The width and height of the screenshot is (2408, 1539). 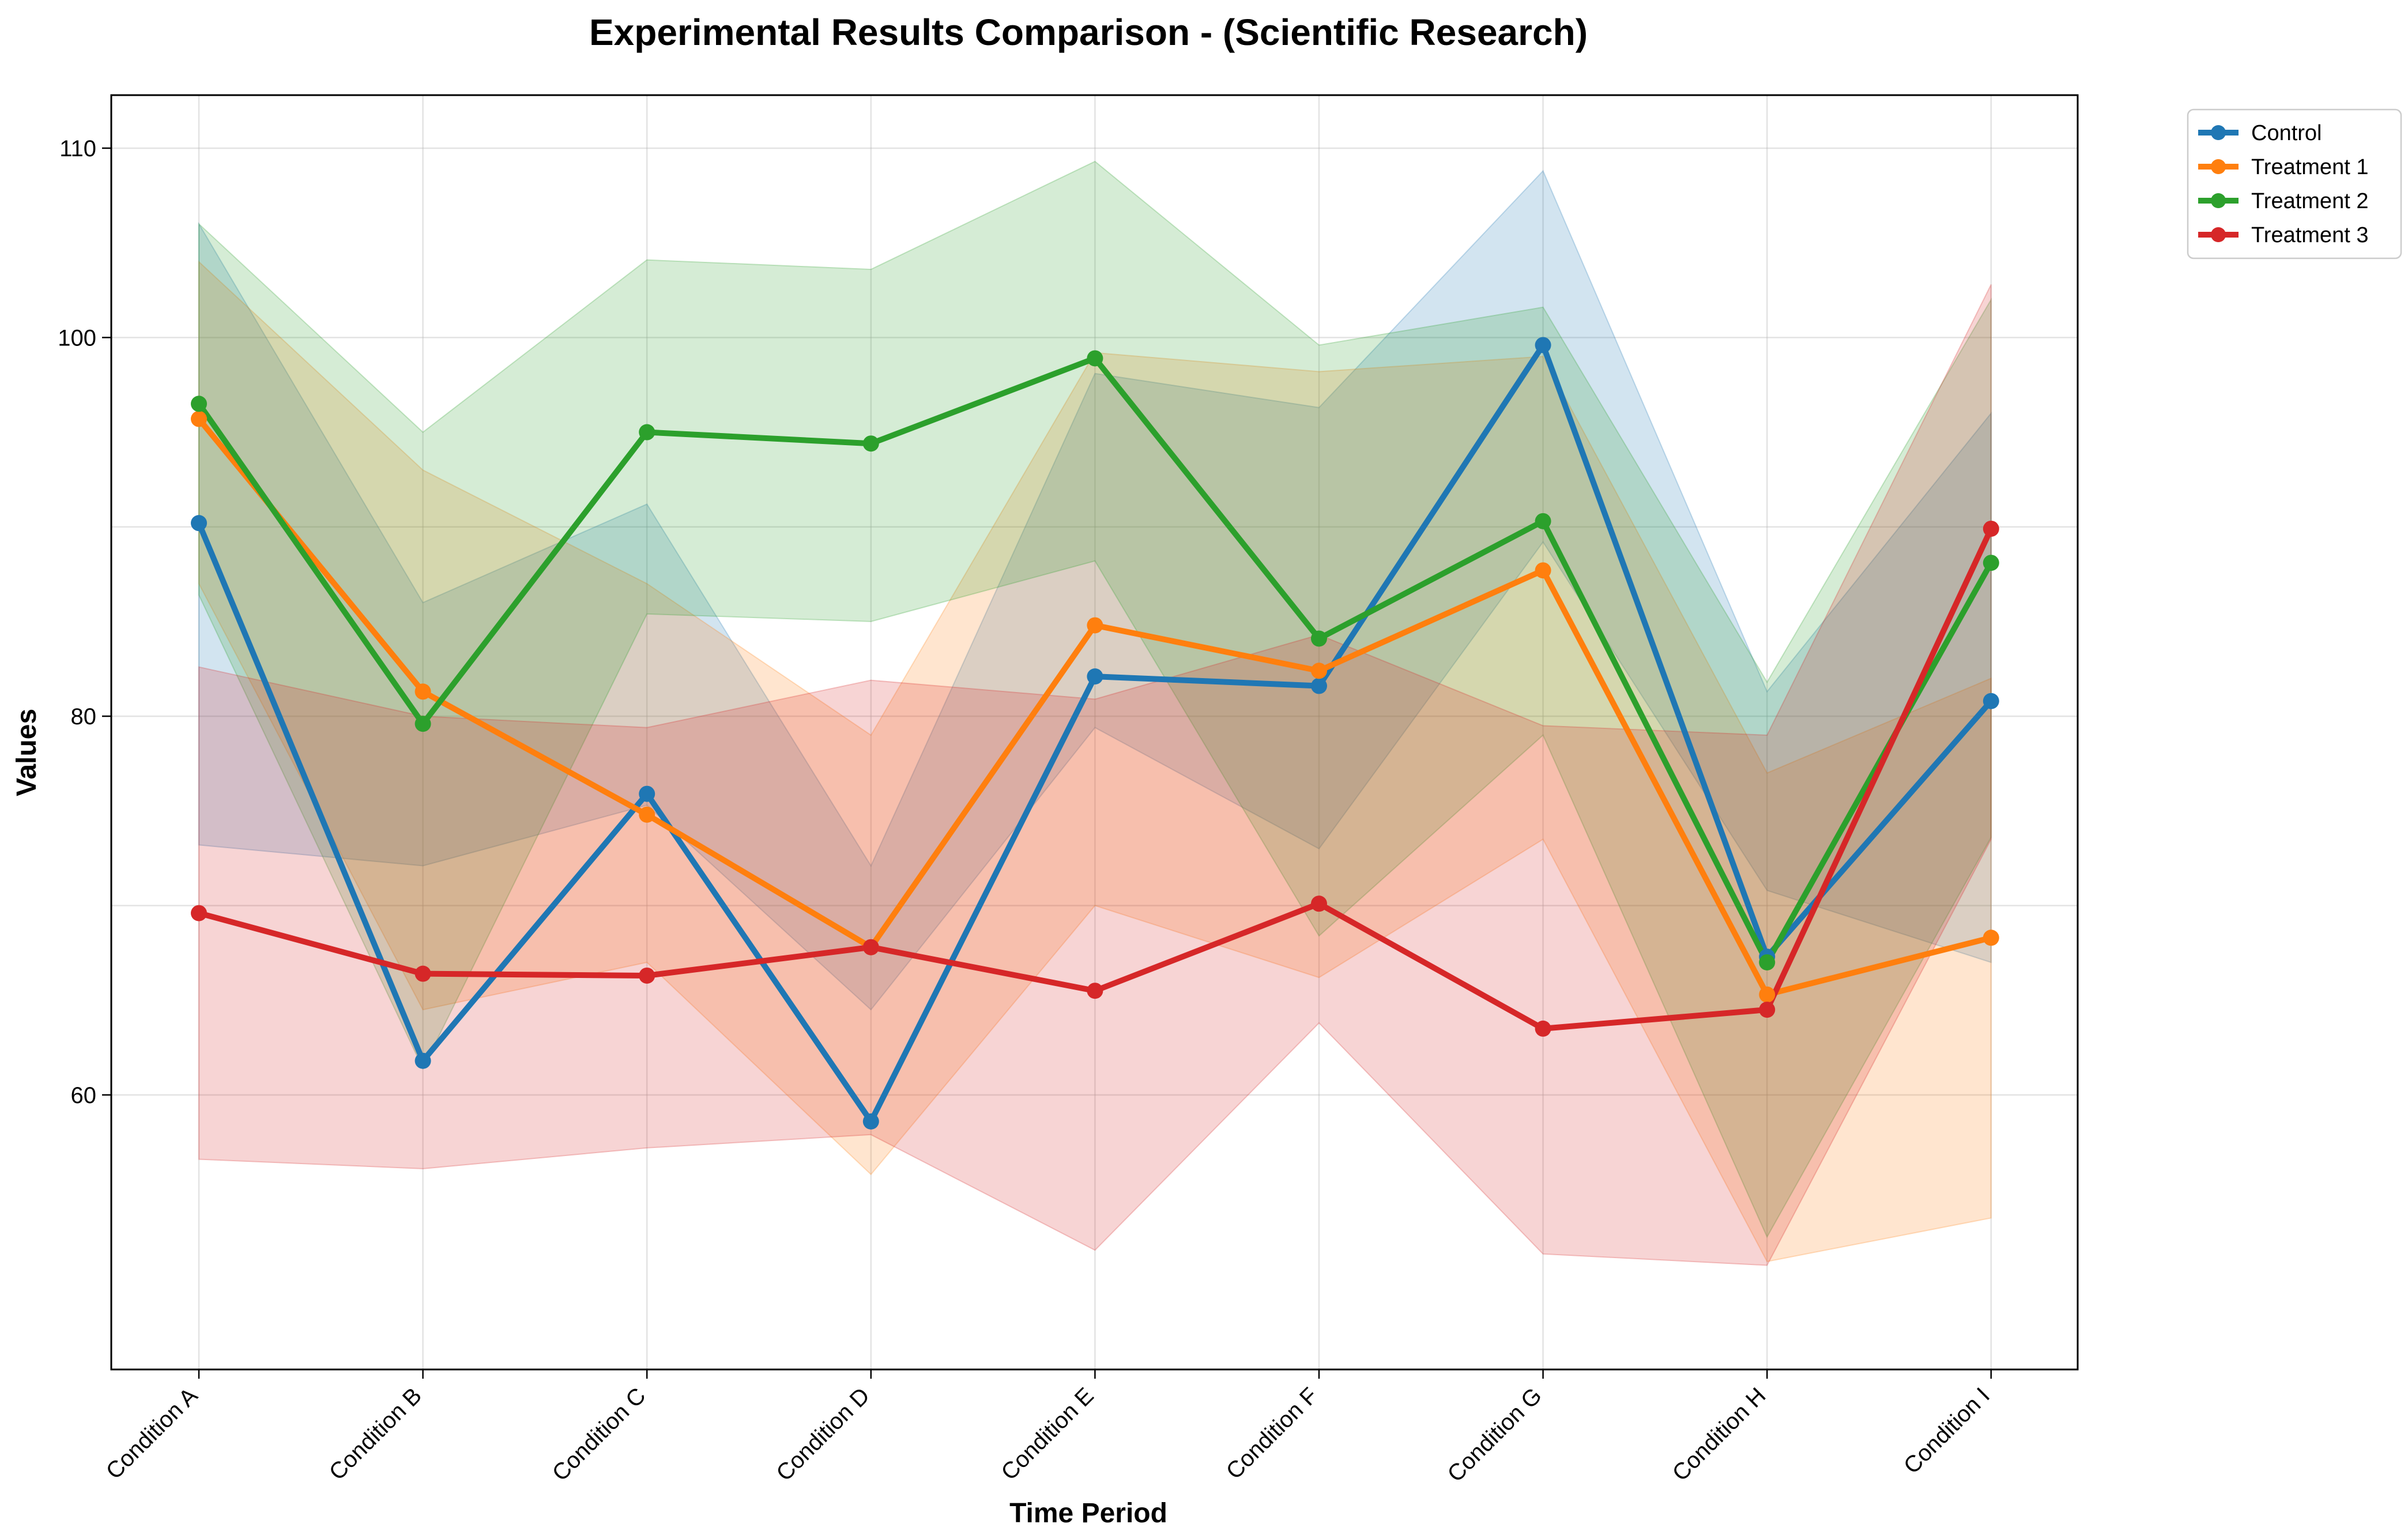 I want to click on y-tick-label: 100, so click(x=77, y=338).